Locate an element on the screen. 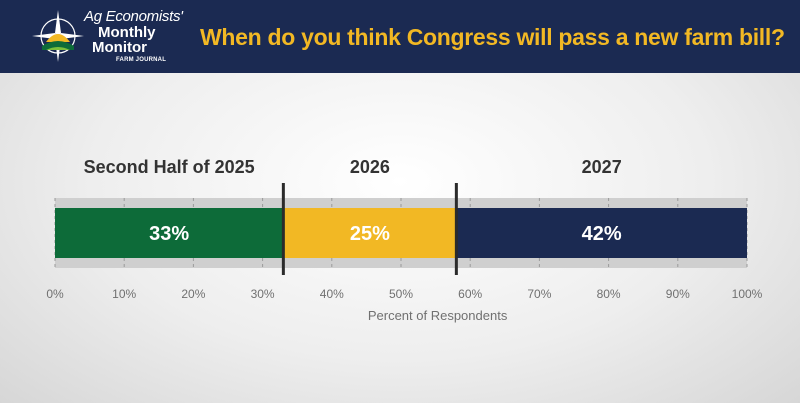 This screenshot has width=800, height=403. tick-label: 90% is located at coordinates (678, 294).